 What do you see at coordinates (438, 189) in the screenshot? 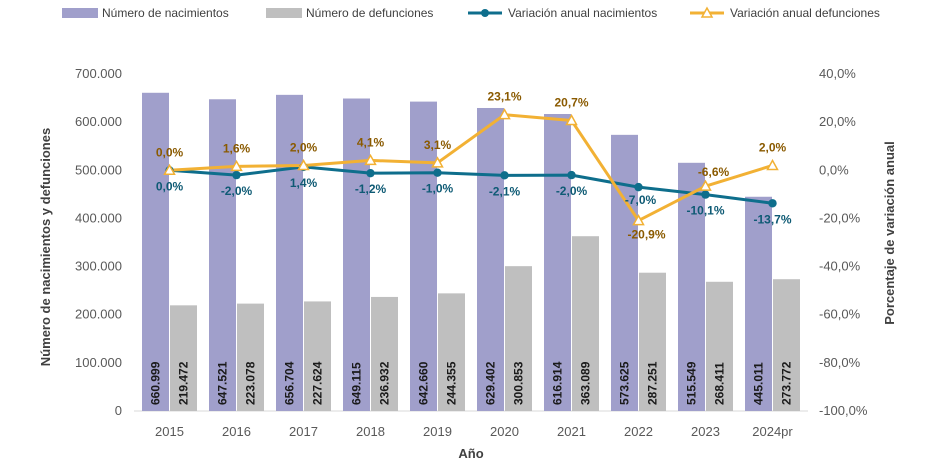
I see `births-variation-label: -1,0%` at bounding box center [438, 189].